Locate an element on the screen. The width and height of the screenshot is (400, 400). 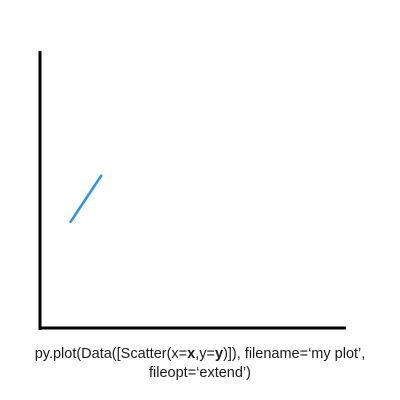
series-layer is located at coordinates (86, 199).